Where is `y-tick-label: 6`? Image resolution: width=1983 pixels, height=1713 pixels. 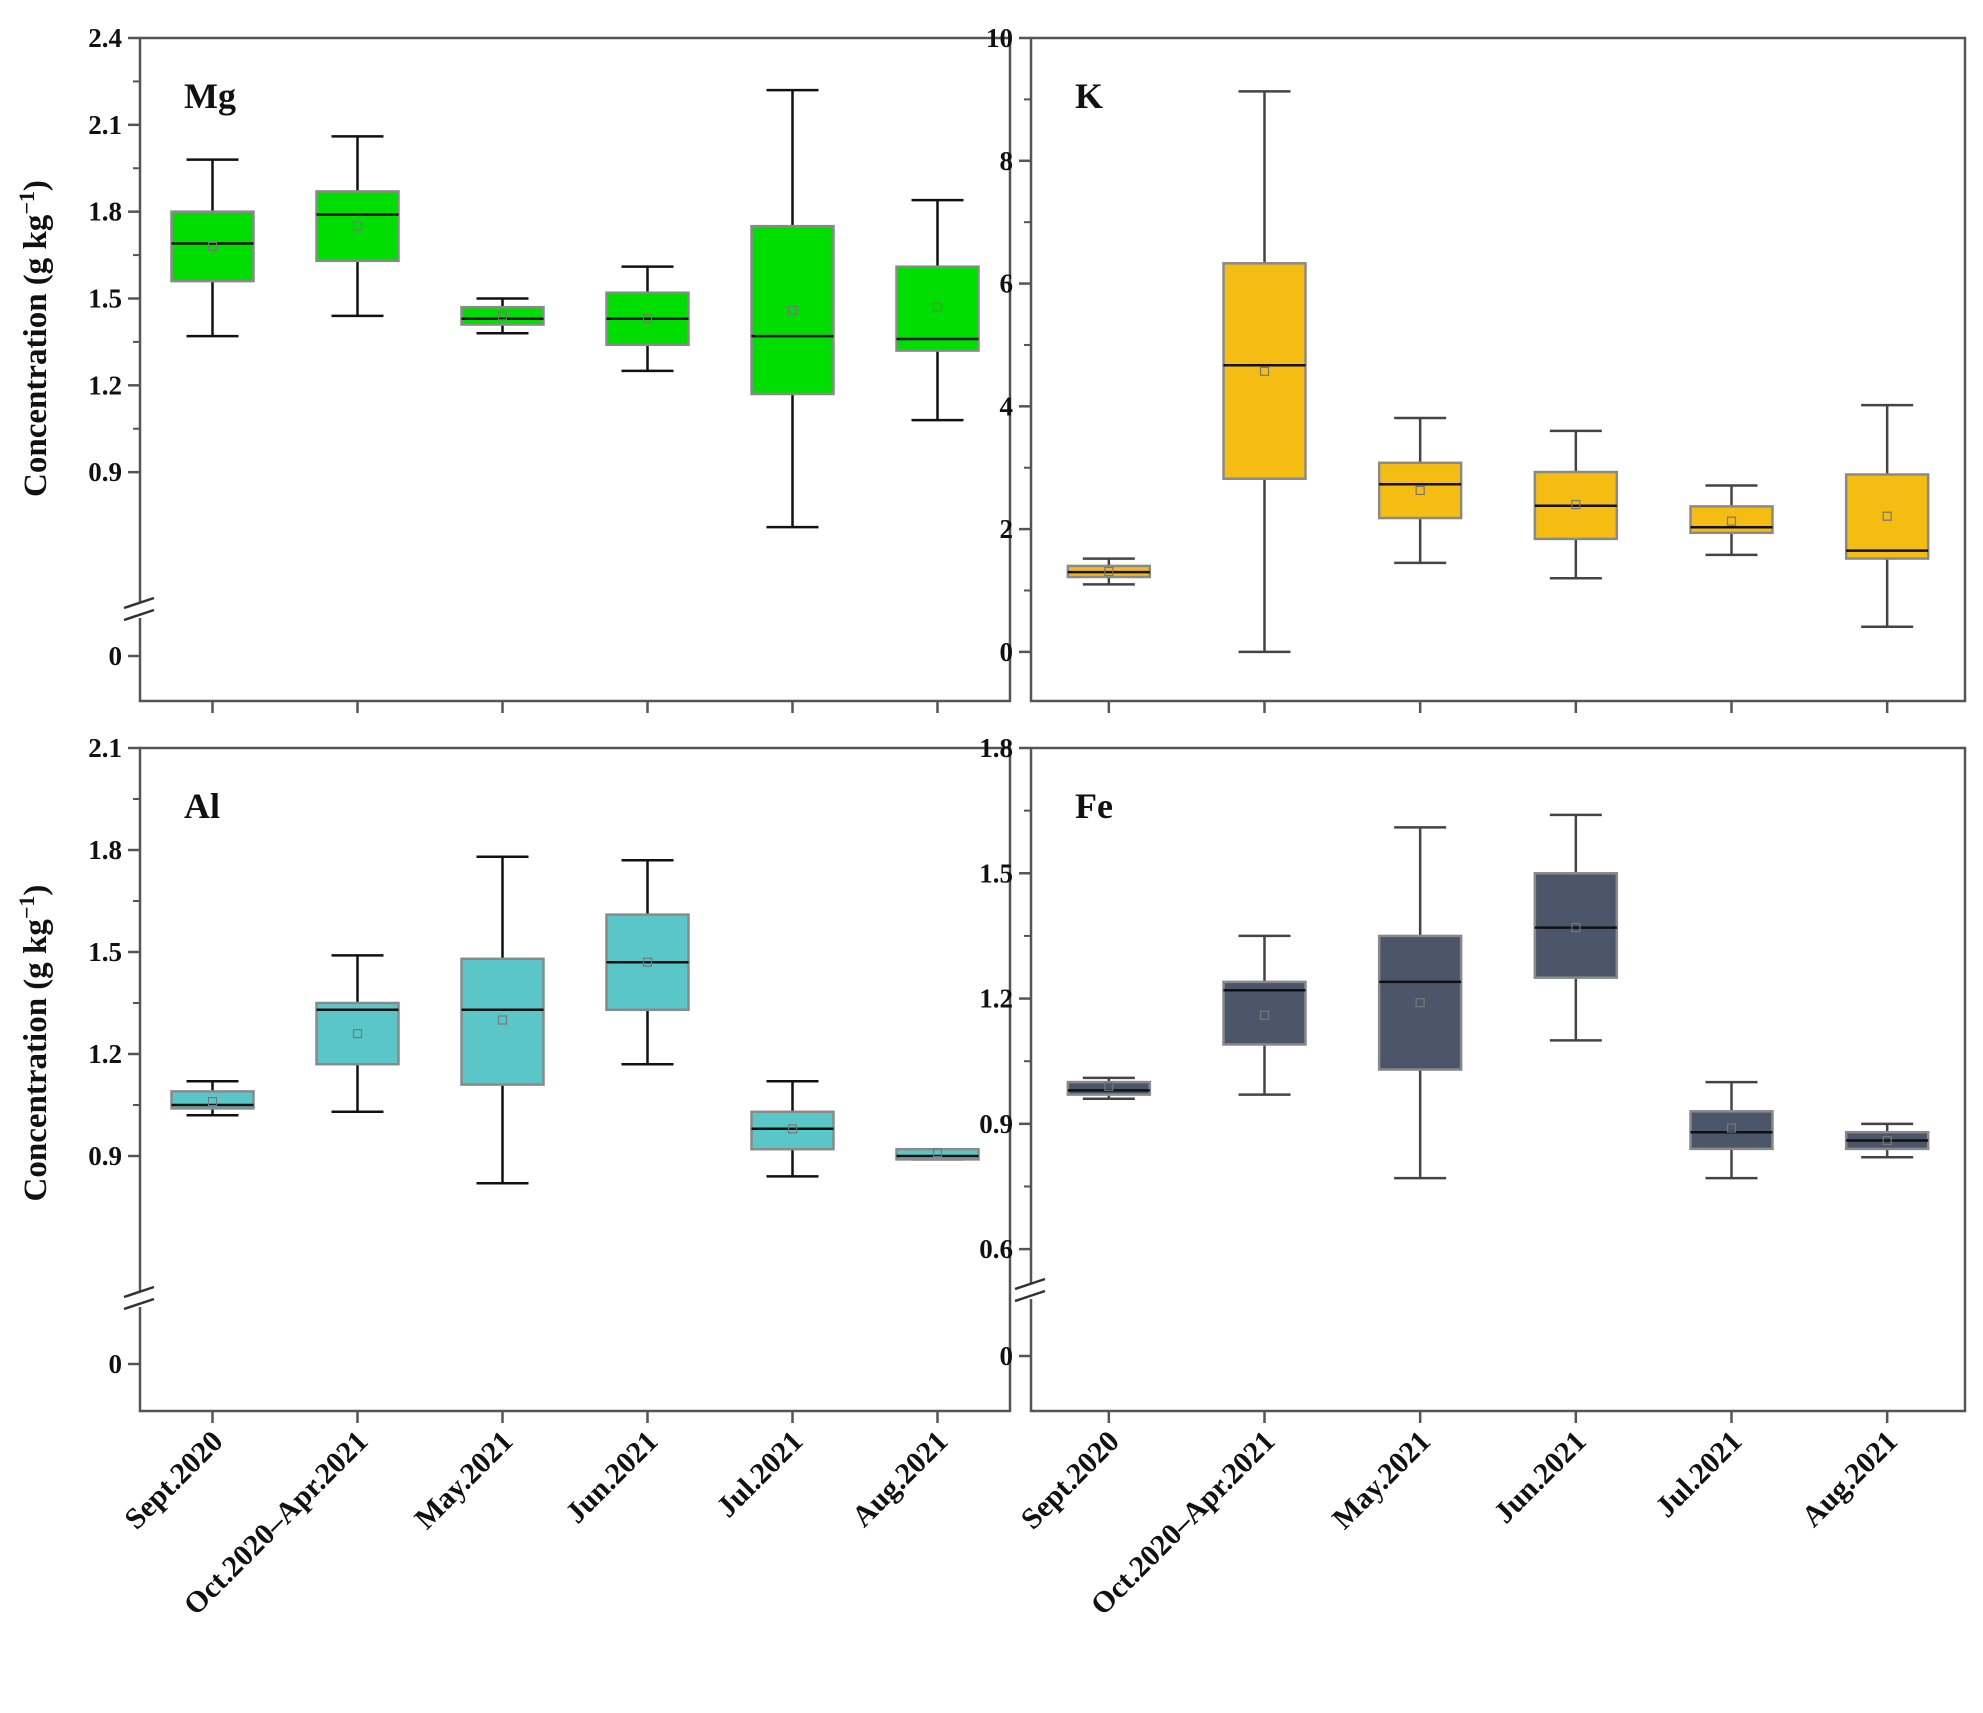
y-tick-label: 6 is located at coordinates (1007, 284).